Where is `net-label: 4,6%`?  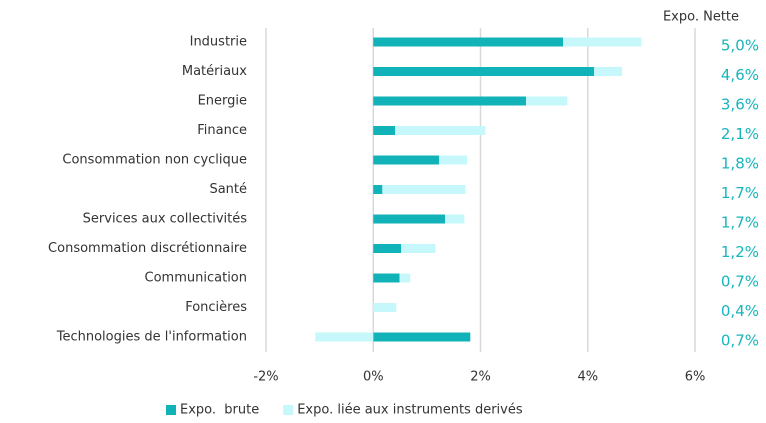 net-label: 4,6% is located at coordinates (740, 75).